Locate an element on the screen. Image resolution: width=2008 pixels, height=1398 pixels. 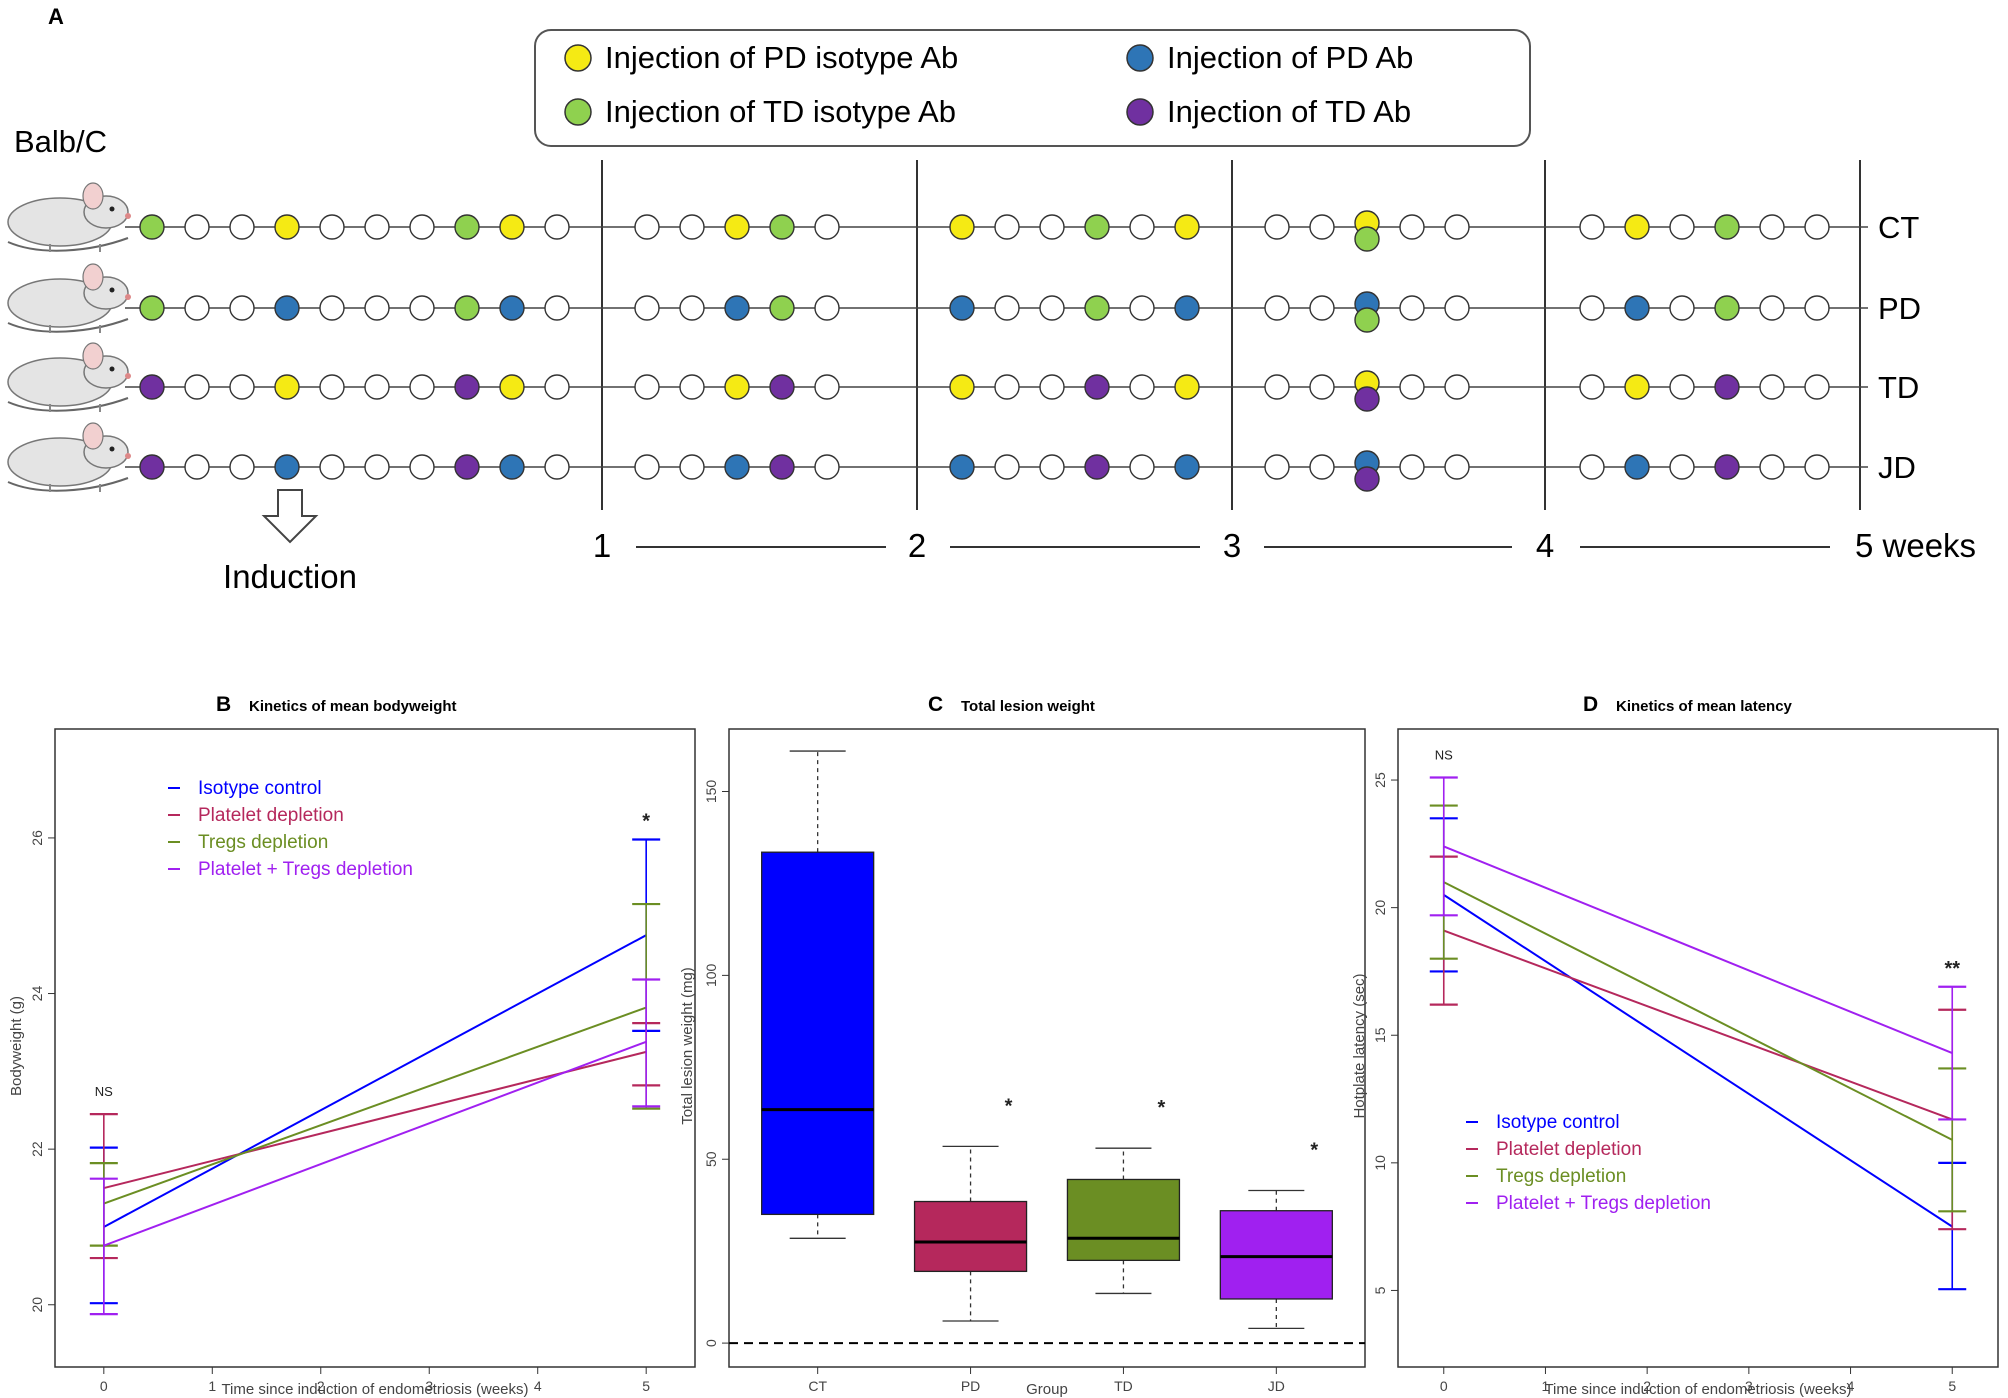
injection-legend-box is located at coordinates (1032, 88).